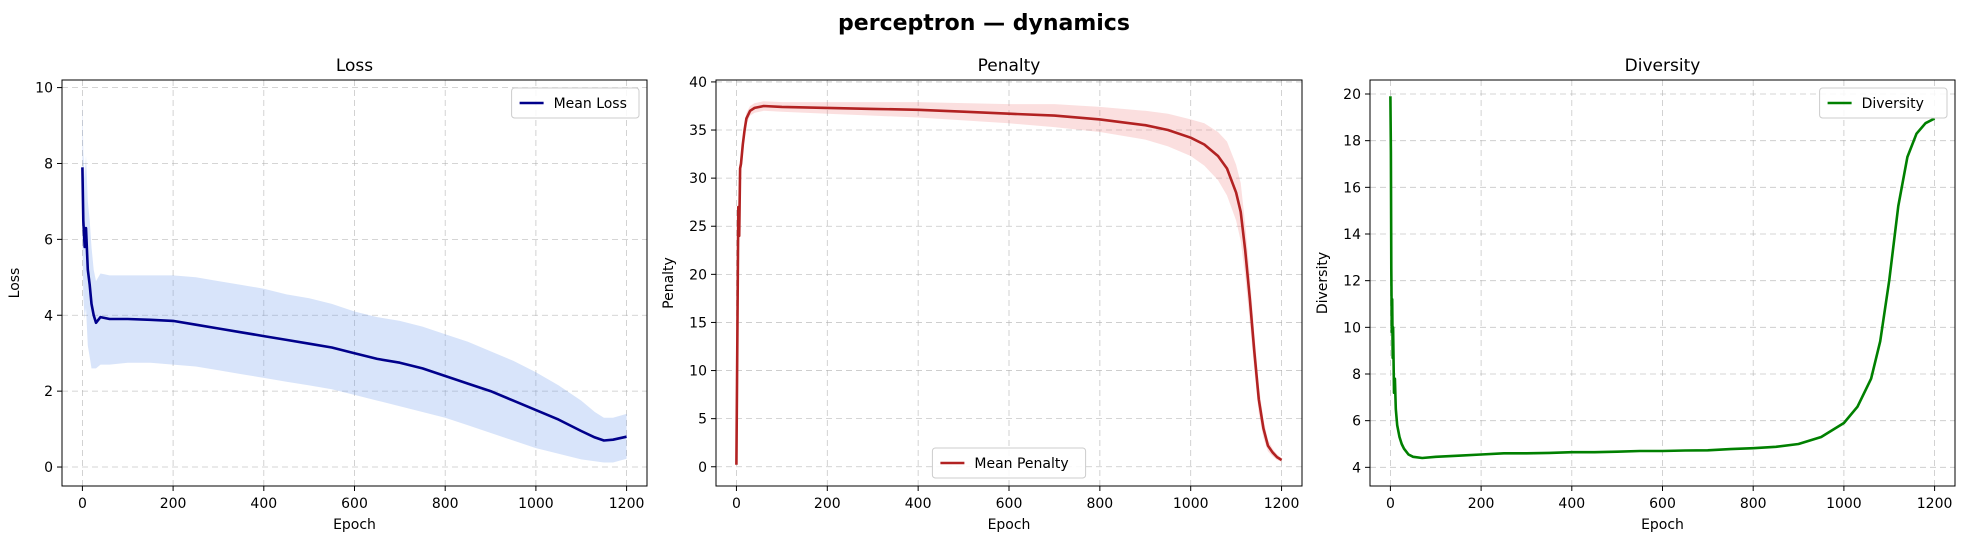 The width and height of the screenshot is (1968, 543). I want to click on loss-title: Loss, so click(354, 66).